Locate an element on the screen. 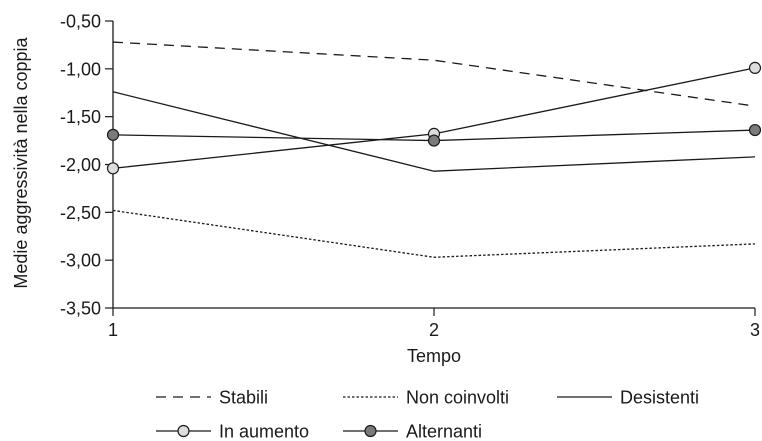 The image size is (762, 441). y-axis-title: Medie aggressività nella coppia is located at coordinates (21, 162).